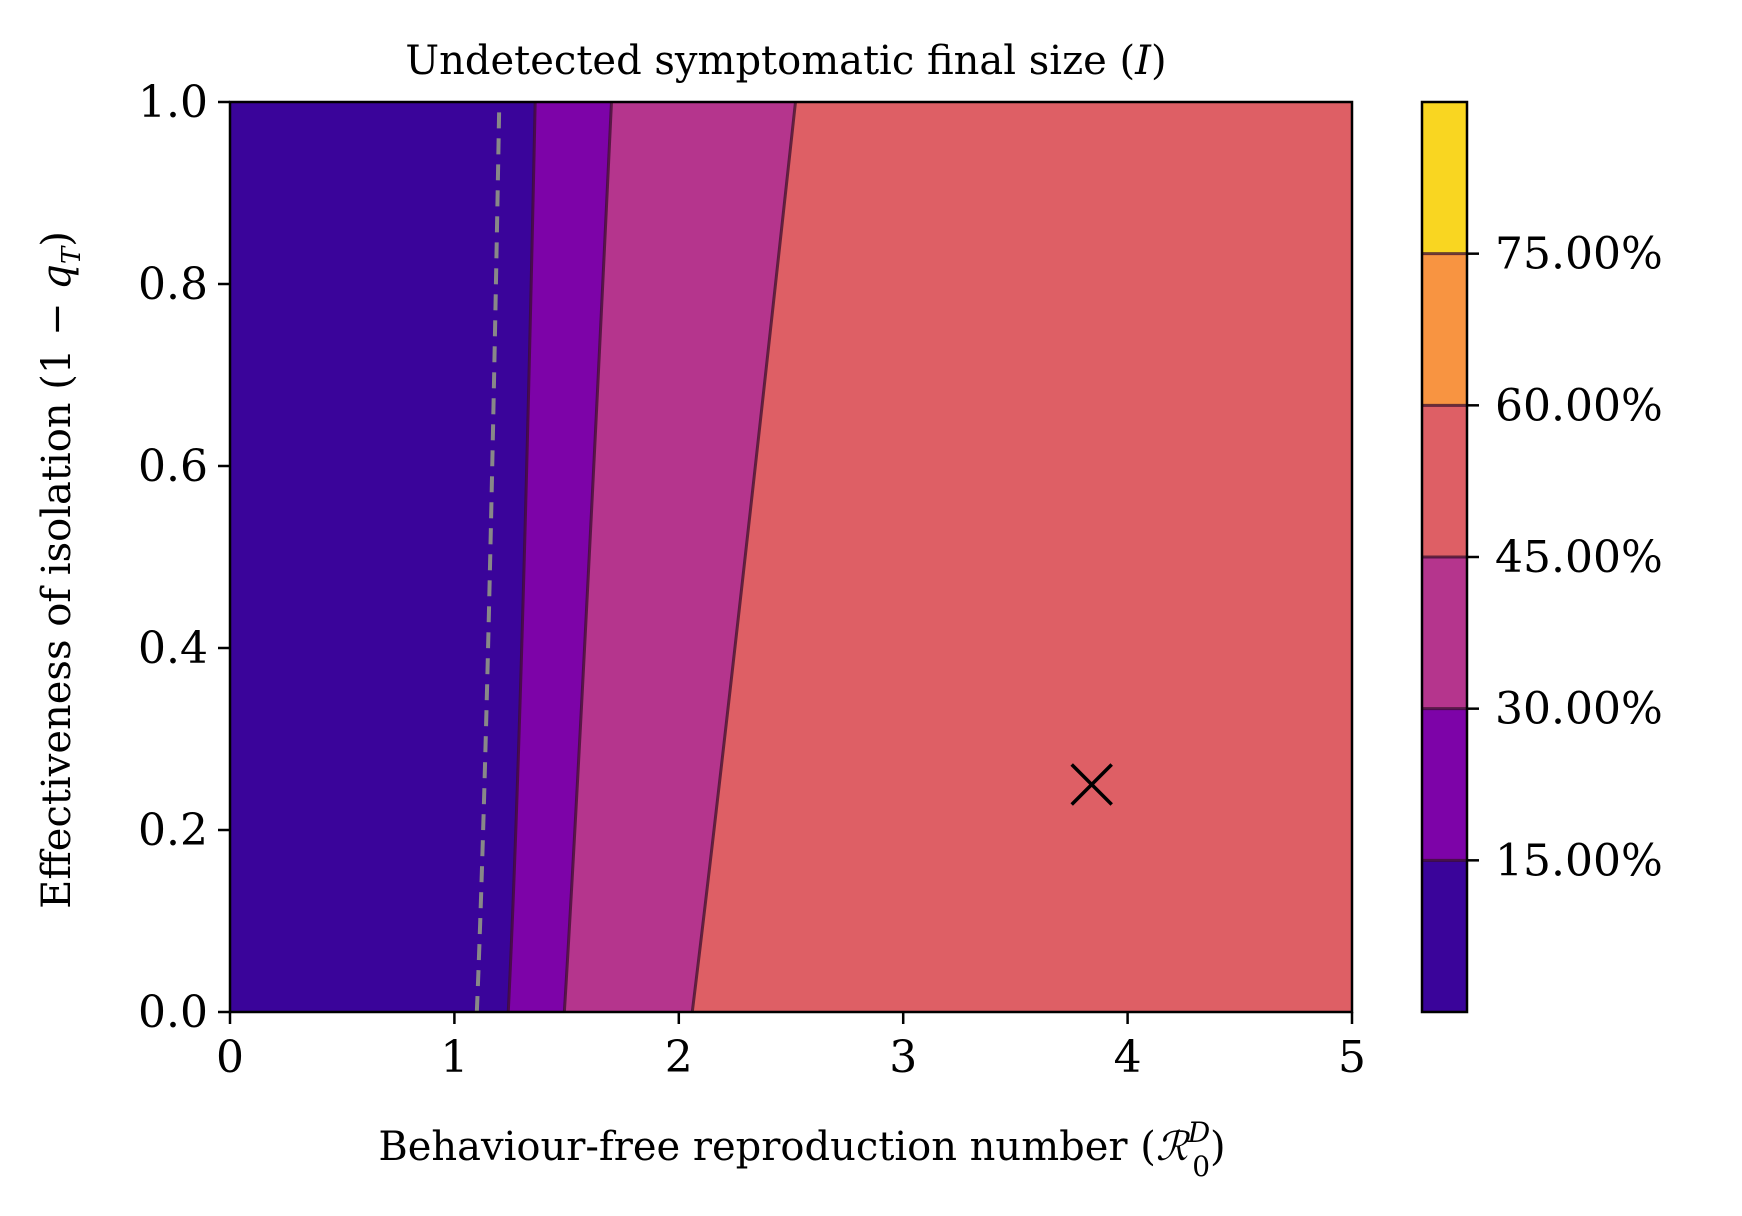 Image resolution: width=1742 pixels, height=1216 pixels. I want to click on y-axis: 0.0 0.2 0.4 0.6 0.8 1.0, so click(184, 557).